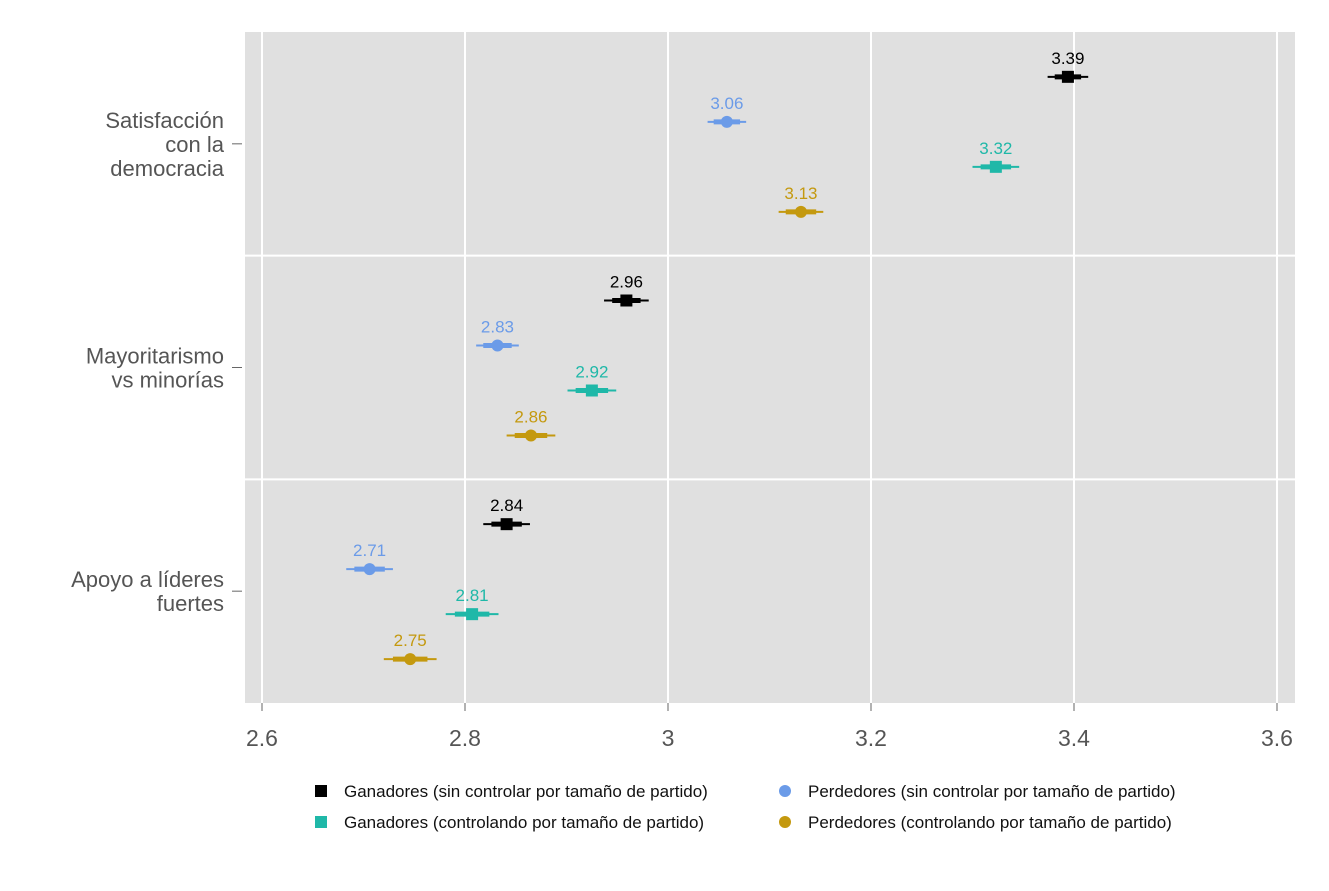 The width and height of the screenshot is (1329, 891). What do you see at coordinates (190, 603) in the screenshot?
I see `y-tick-label: fuertes` at bounding box center [190, 603].